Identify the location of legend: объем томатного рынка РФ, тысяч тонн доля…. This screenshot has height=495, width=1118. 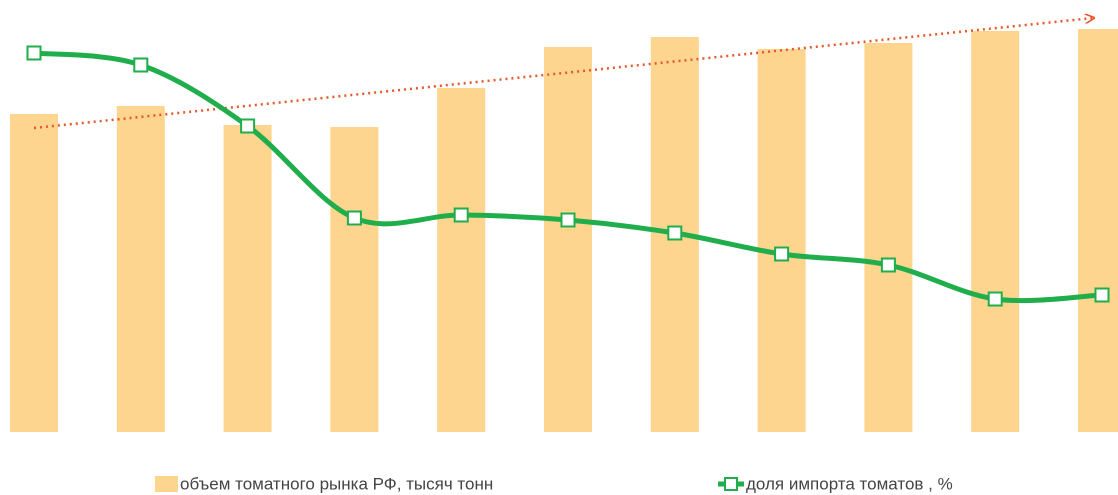
(554, 483).